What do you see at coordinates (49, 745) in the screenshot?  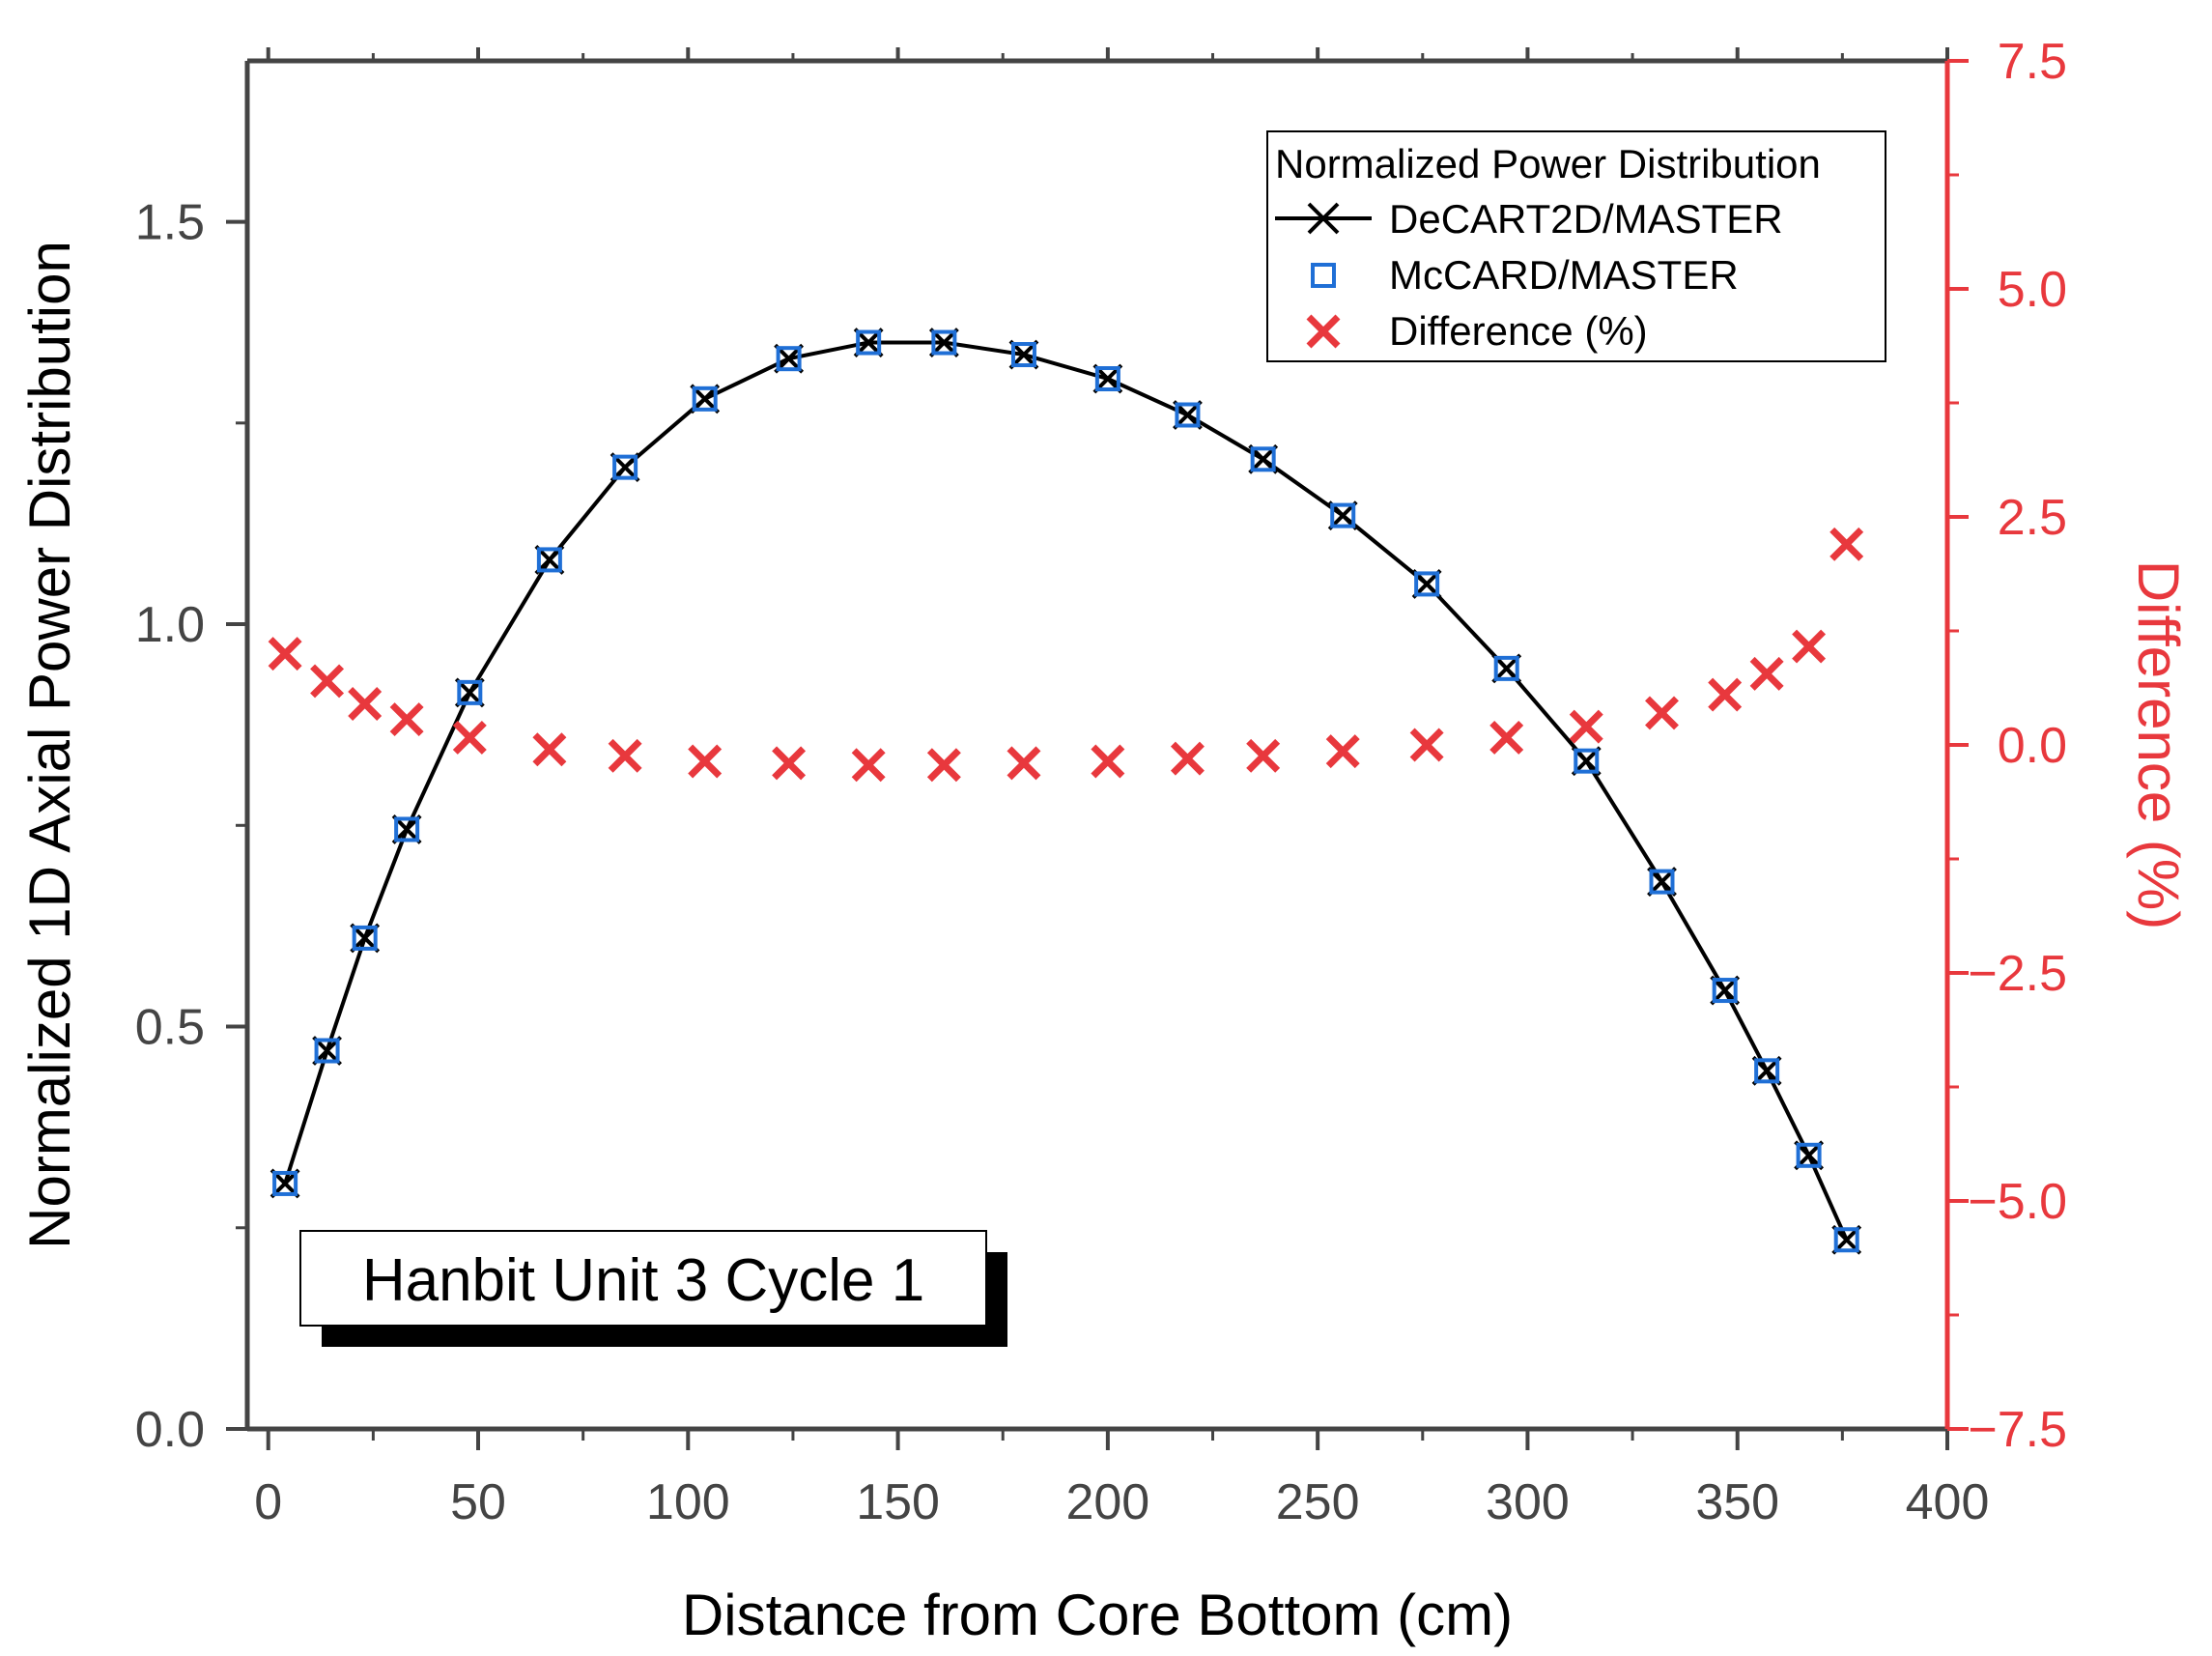 I see `y-axis-label: Normalized 1D Axial Power Distribution` at bounding box center [49, 745].